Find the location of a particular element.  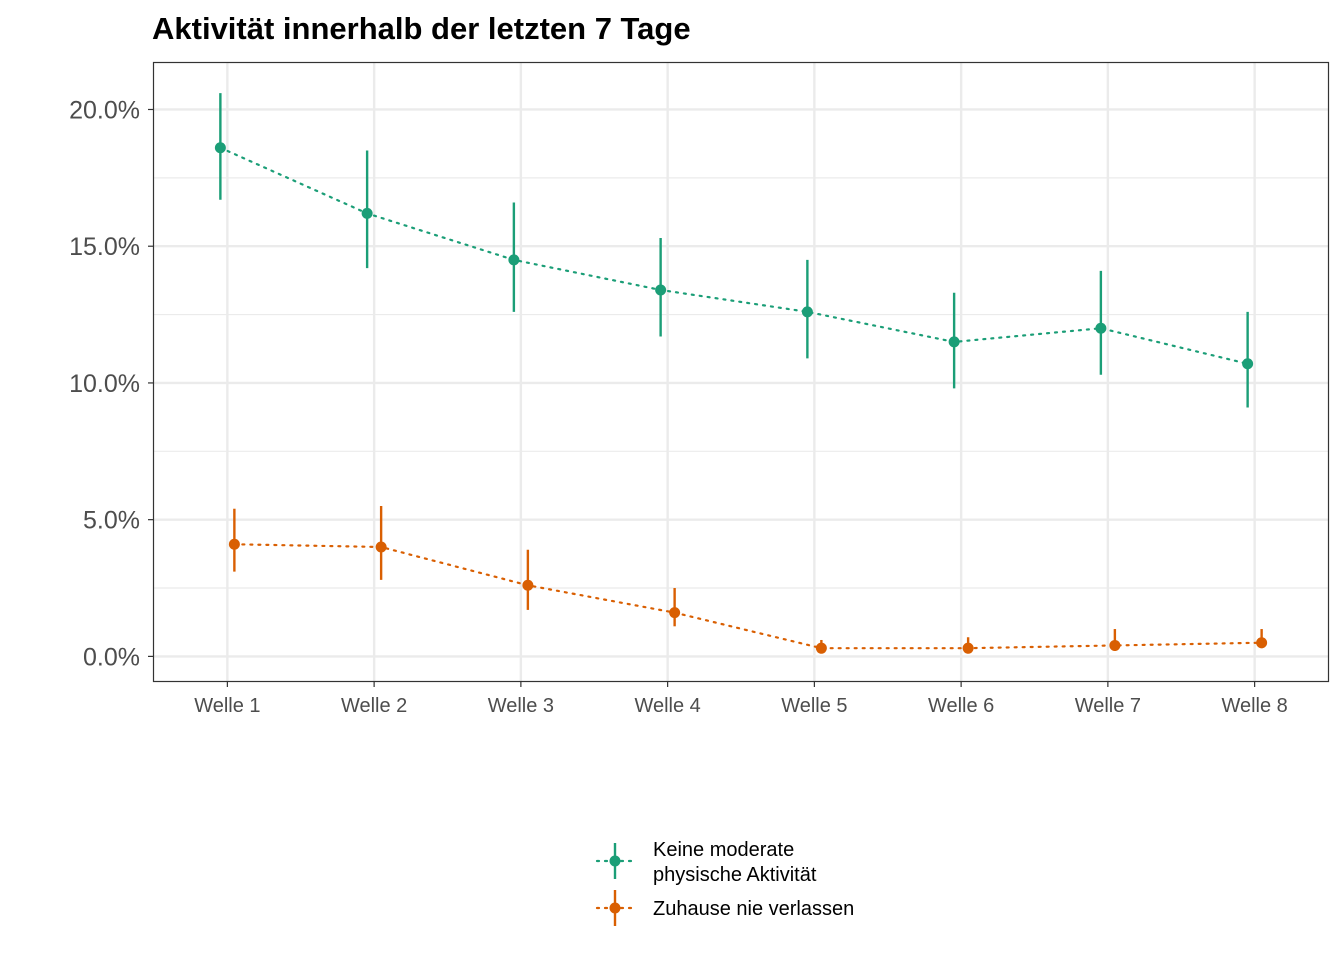

x-tick-label: Welle 7 is located at coordinates (1108, 706).